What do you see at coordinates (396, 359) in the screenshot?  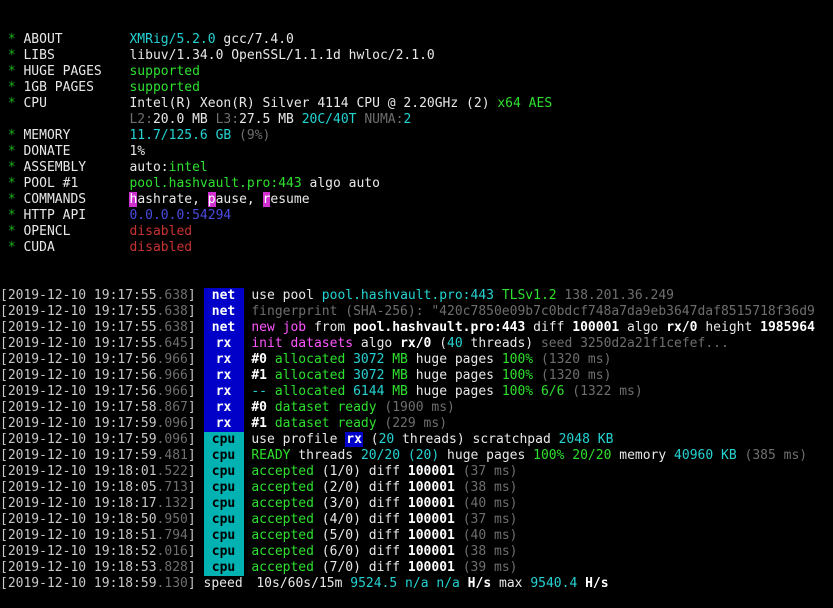 I see `log-message-part: MB` at bounding box center [396, 359].